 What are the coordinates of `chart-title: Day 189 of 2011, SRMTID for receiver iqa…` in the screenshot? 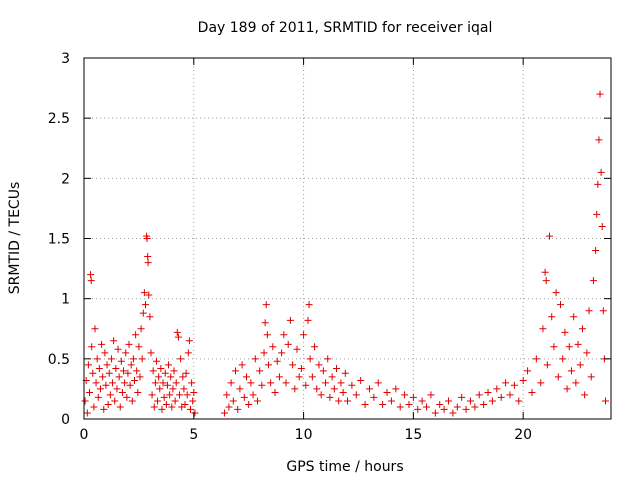 It's located at (345, 28).